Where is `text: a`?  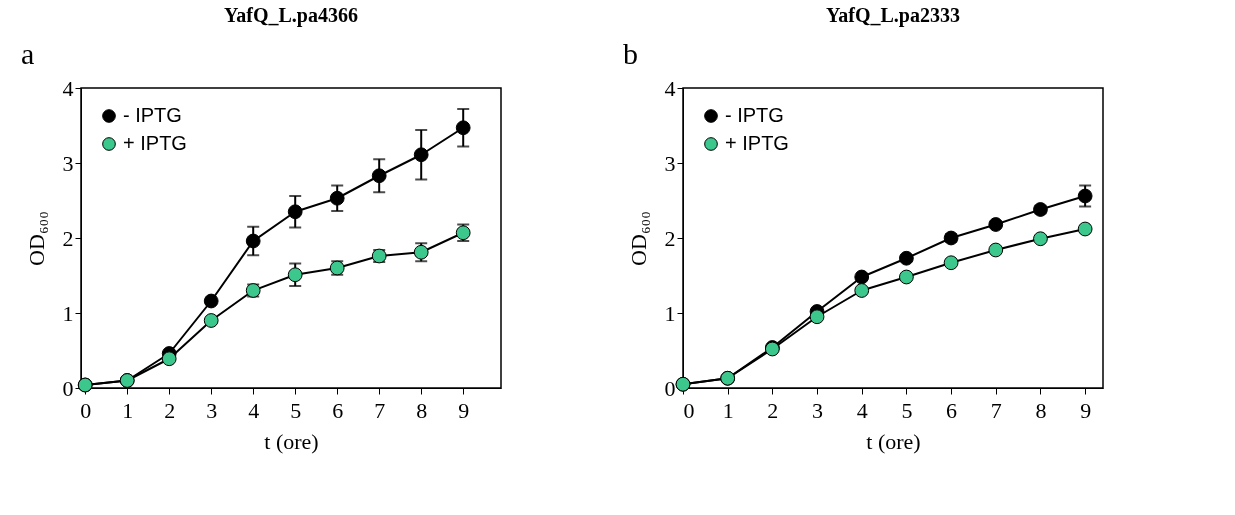 text: a is located at coordinates (28, 53).